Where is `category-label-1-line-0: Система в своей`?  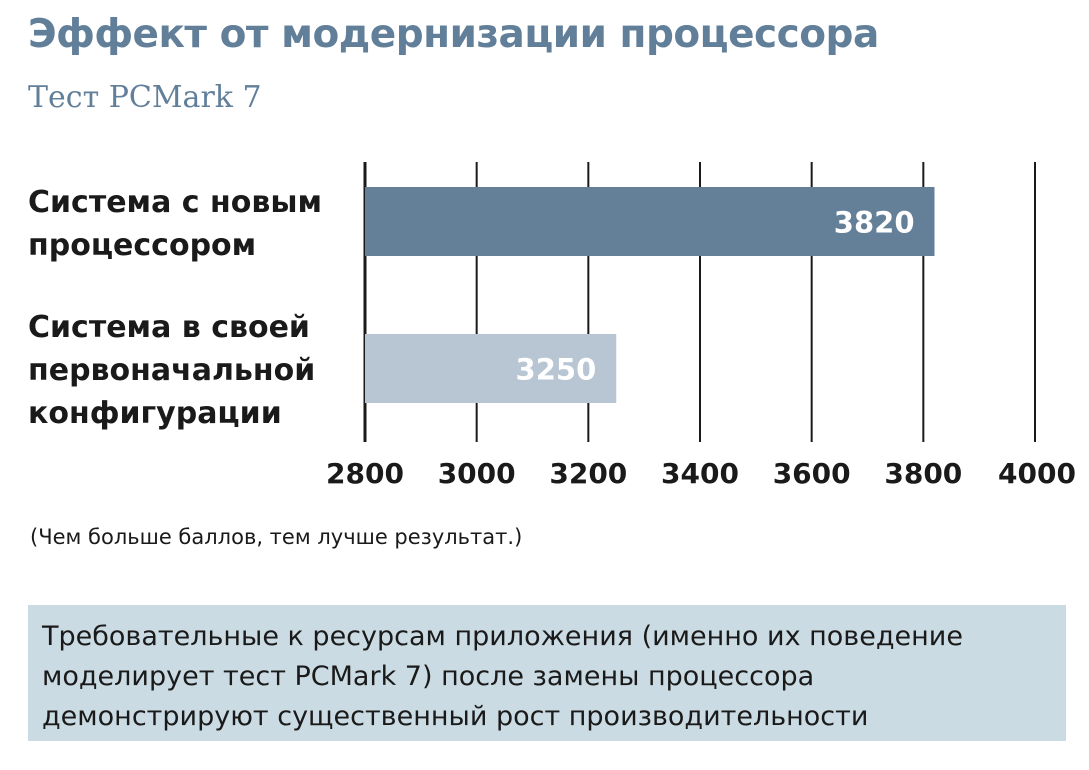
category-label-1-line-0: Система в своей is located at coordinates (169, 327).